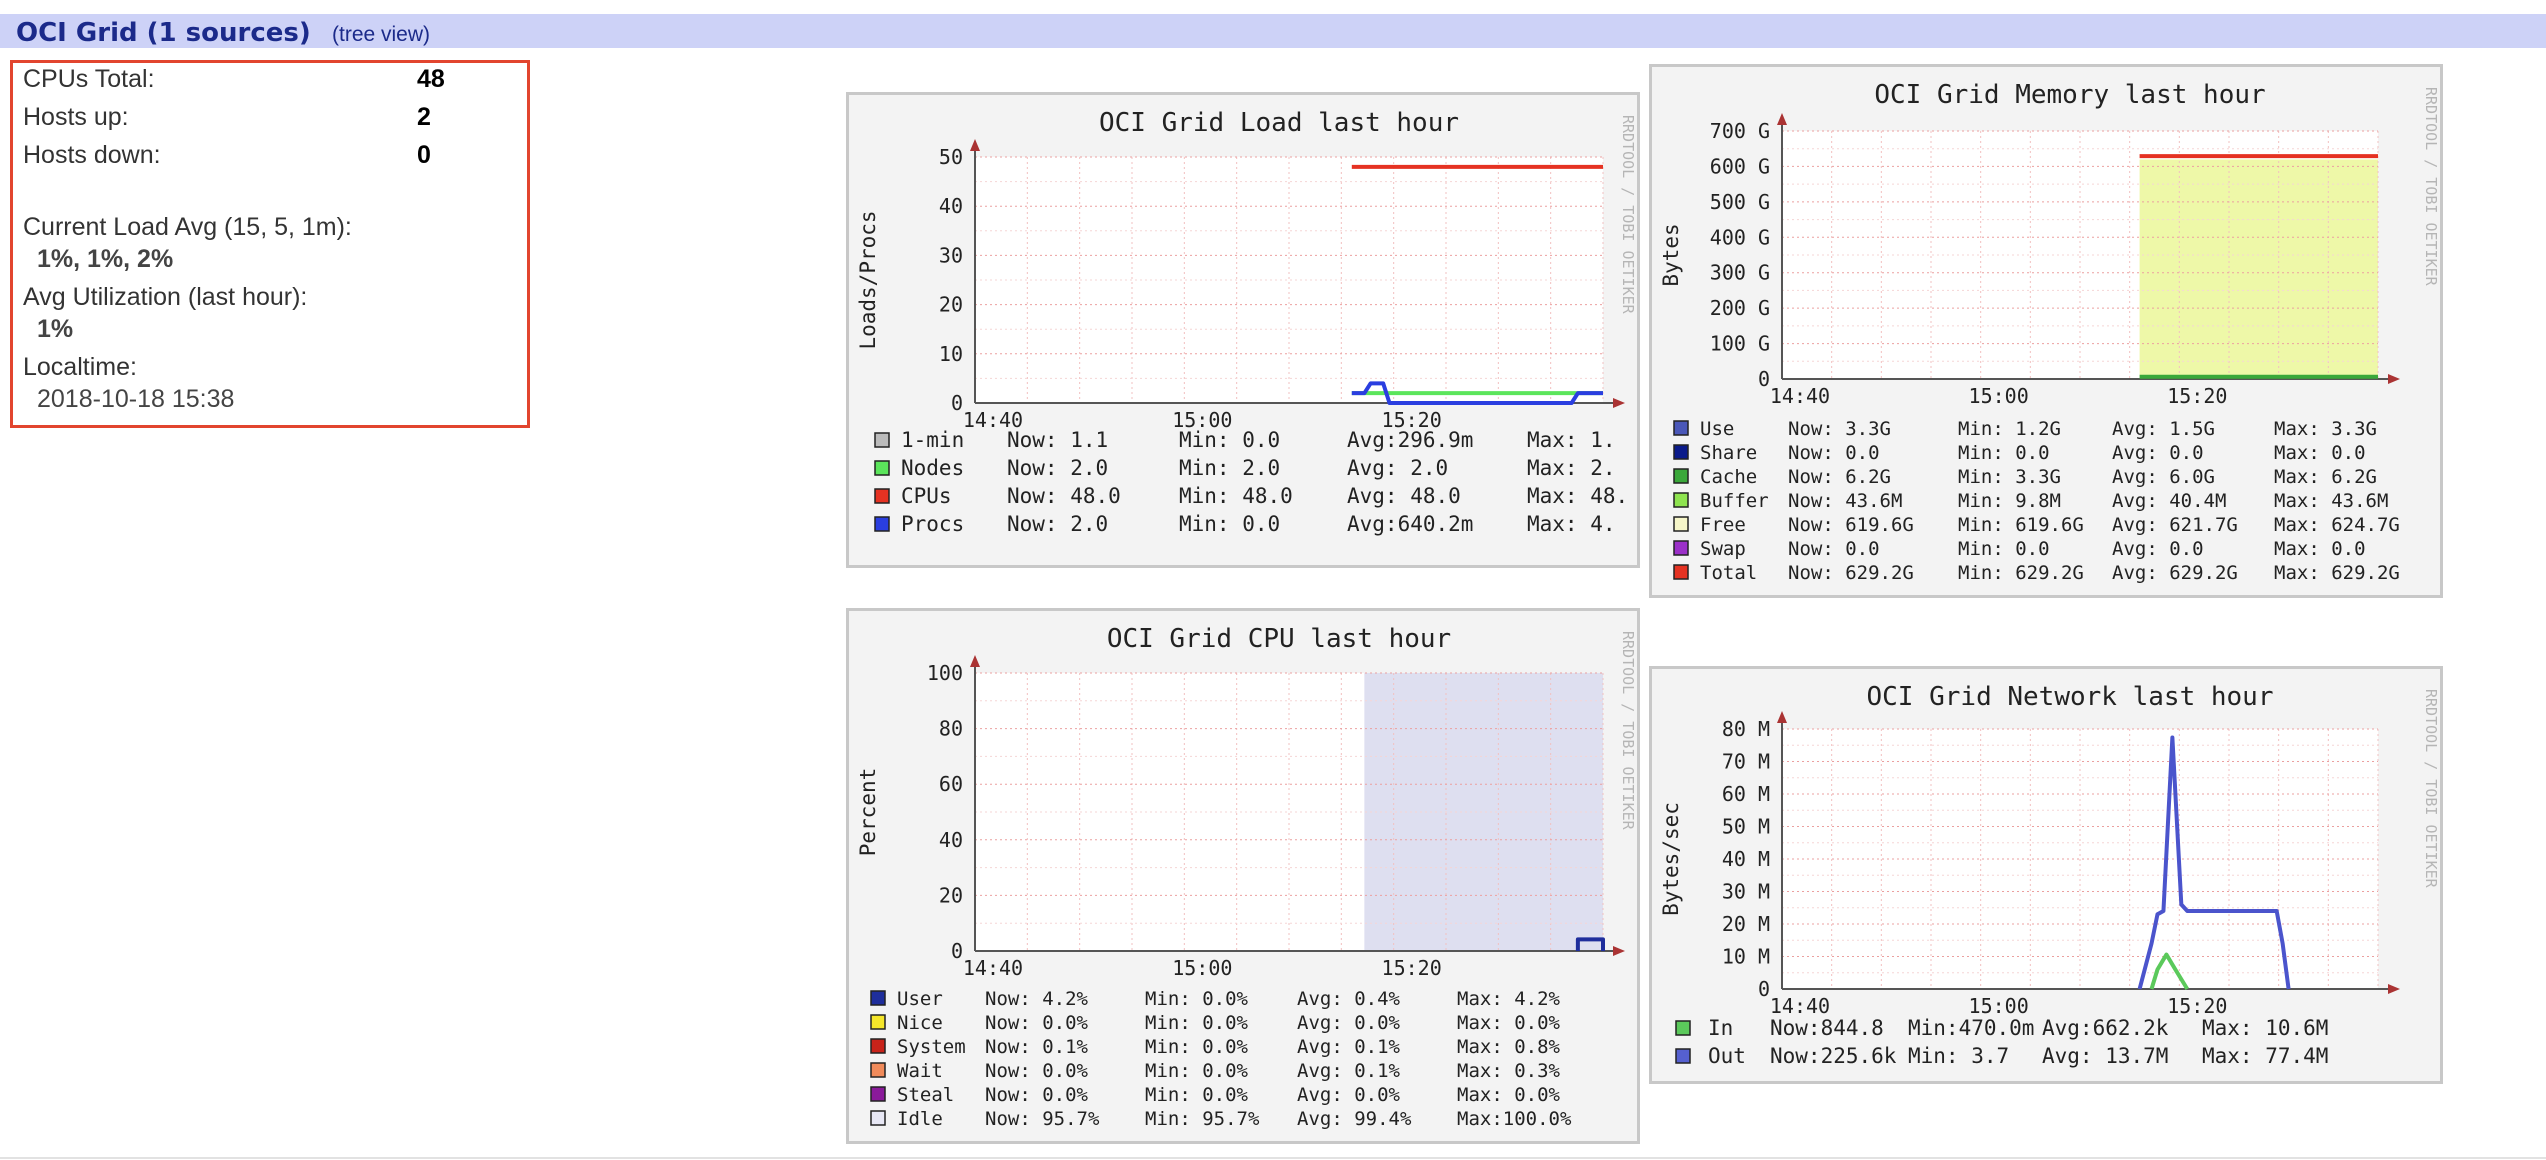 This screenshot has width=2546, height=1160. What do you see at coordinates (1509, 1023) in the screenshot?
I see `legend-max: Max: 0.0%` at bounding box center [1509, 1023].